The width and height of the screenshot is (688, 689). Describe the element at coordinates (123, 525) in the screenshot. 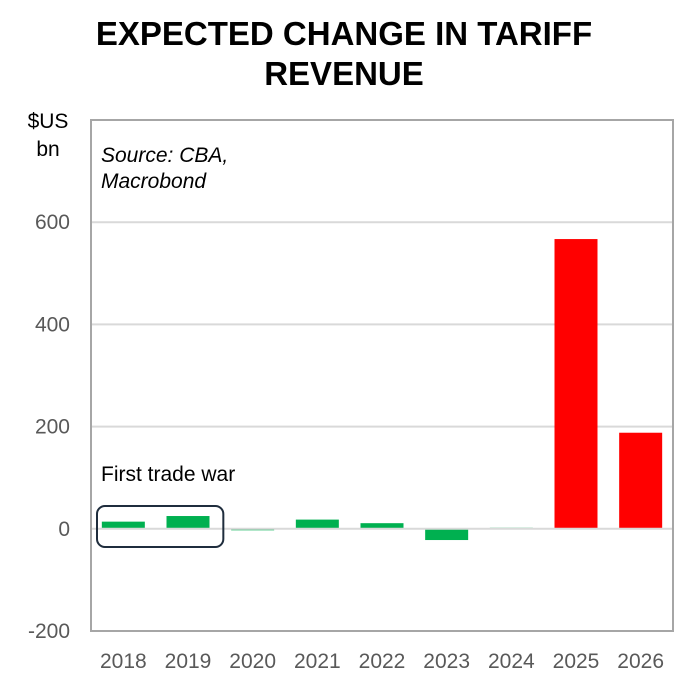

I see `bar-2018` at that location.